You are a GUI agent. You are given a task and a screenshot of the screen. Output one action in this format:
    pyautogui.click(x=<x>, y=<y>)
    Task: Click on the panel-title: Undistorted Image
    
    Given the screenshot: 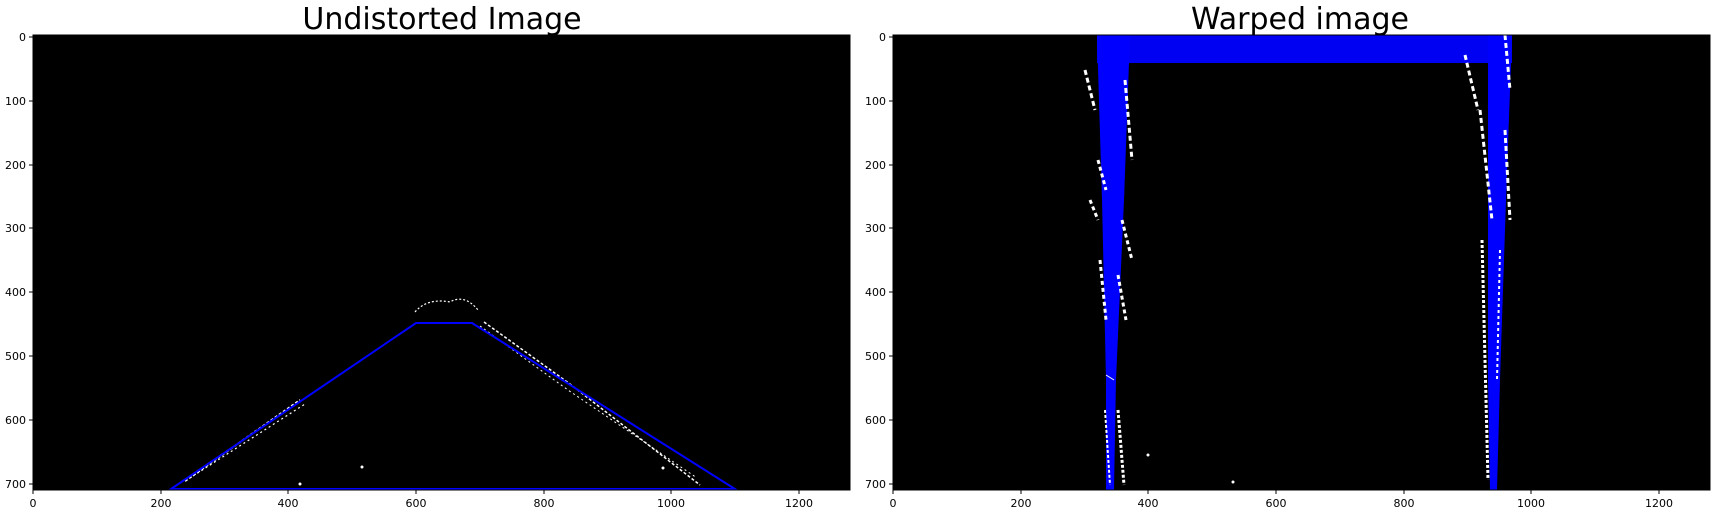 What is the action you would take?
    pyautogui.click(x=441, y=19)
    